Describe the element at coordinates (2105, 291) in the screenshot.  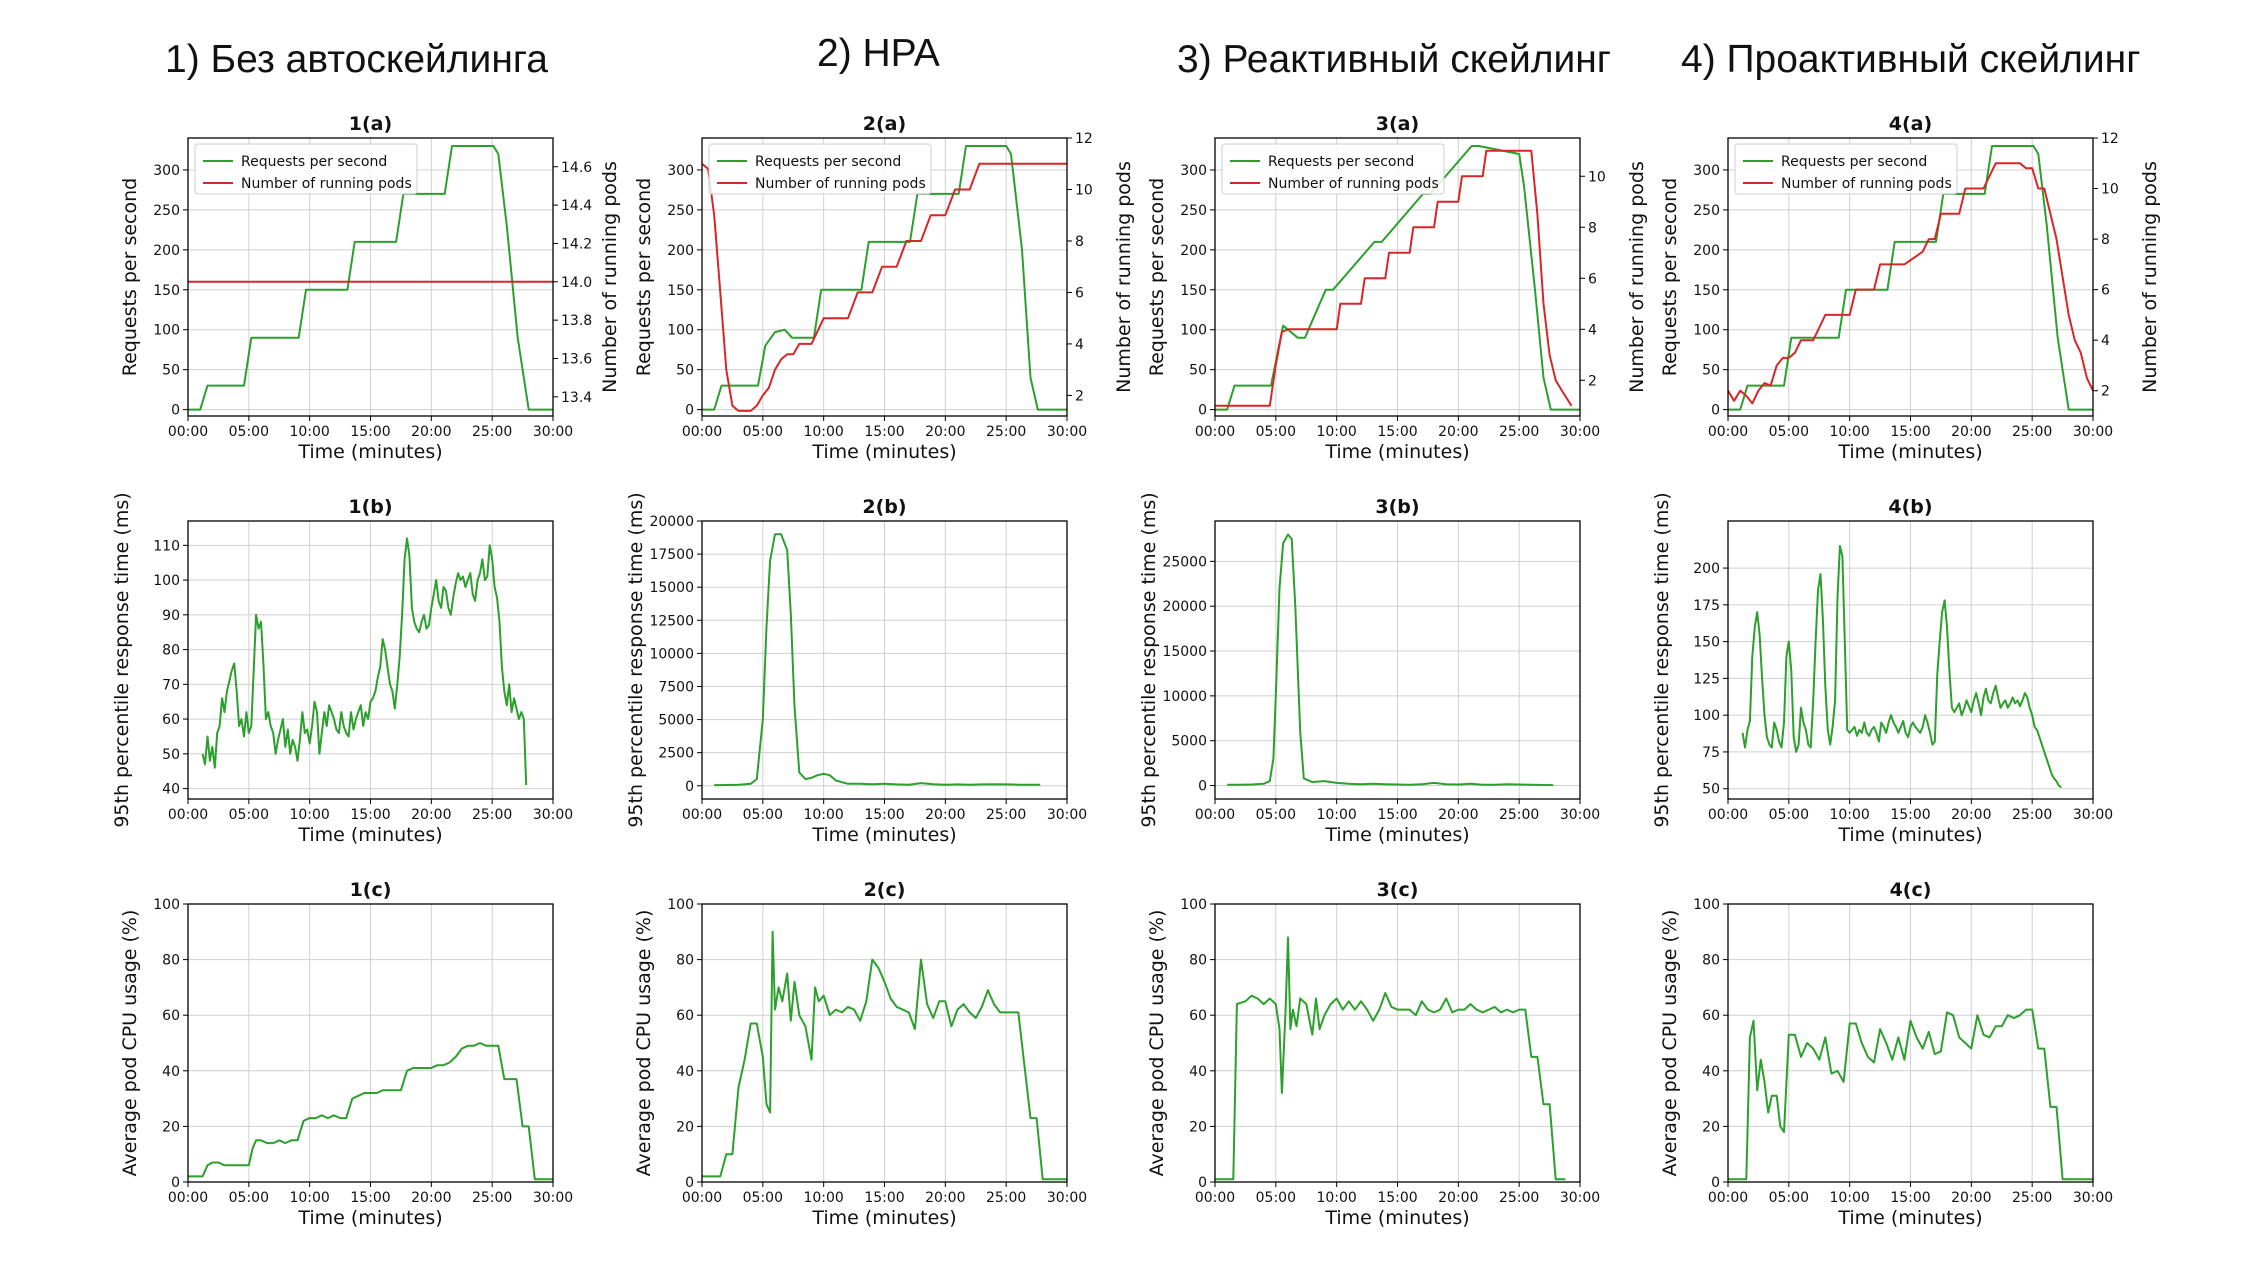
I see `y2-tick-label: 6` at that location.